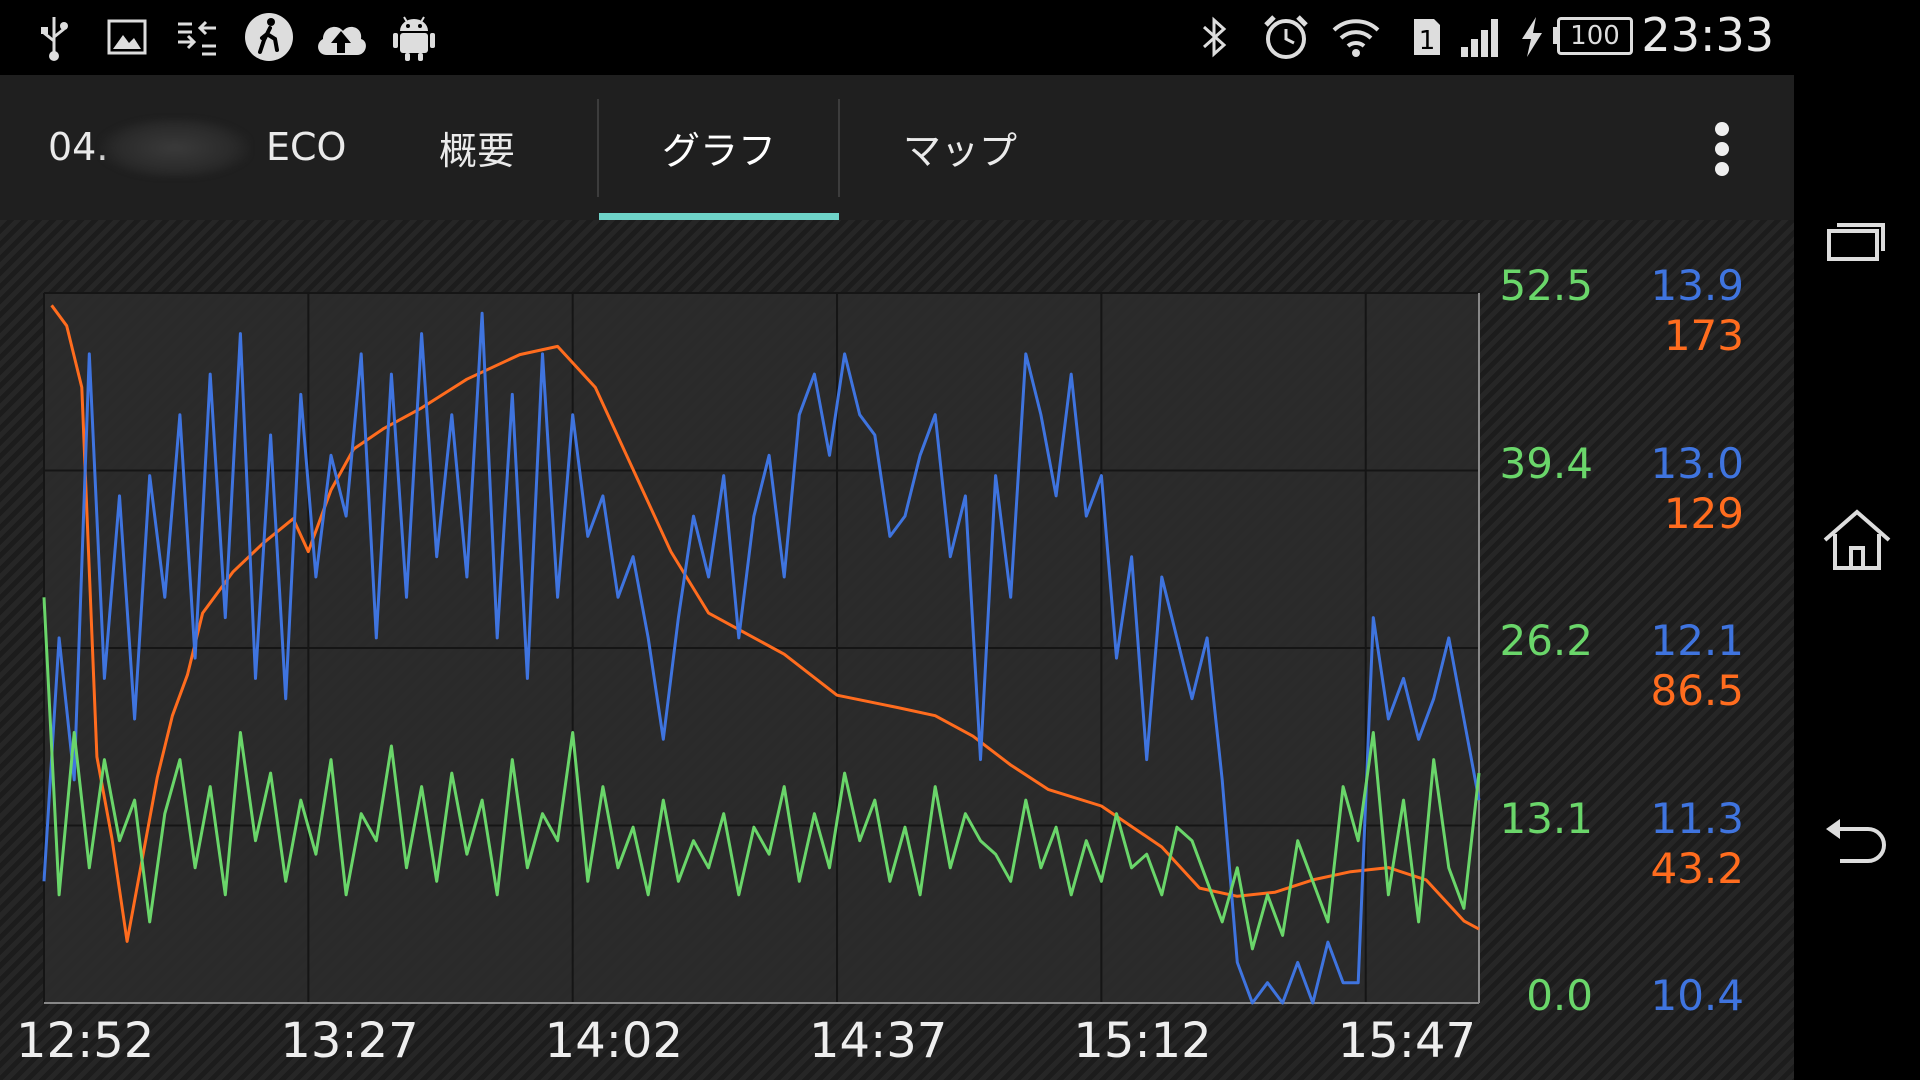 Image resolution: width=1920 pixels, height=1080 pixels. I want to click on sim-icon: 1, so click(1427, 37).